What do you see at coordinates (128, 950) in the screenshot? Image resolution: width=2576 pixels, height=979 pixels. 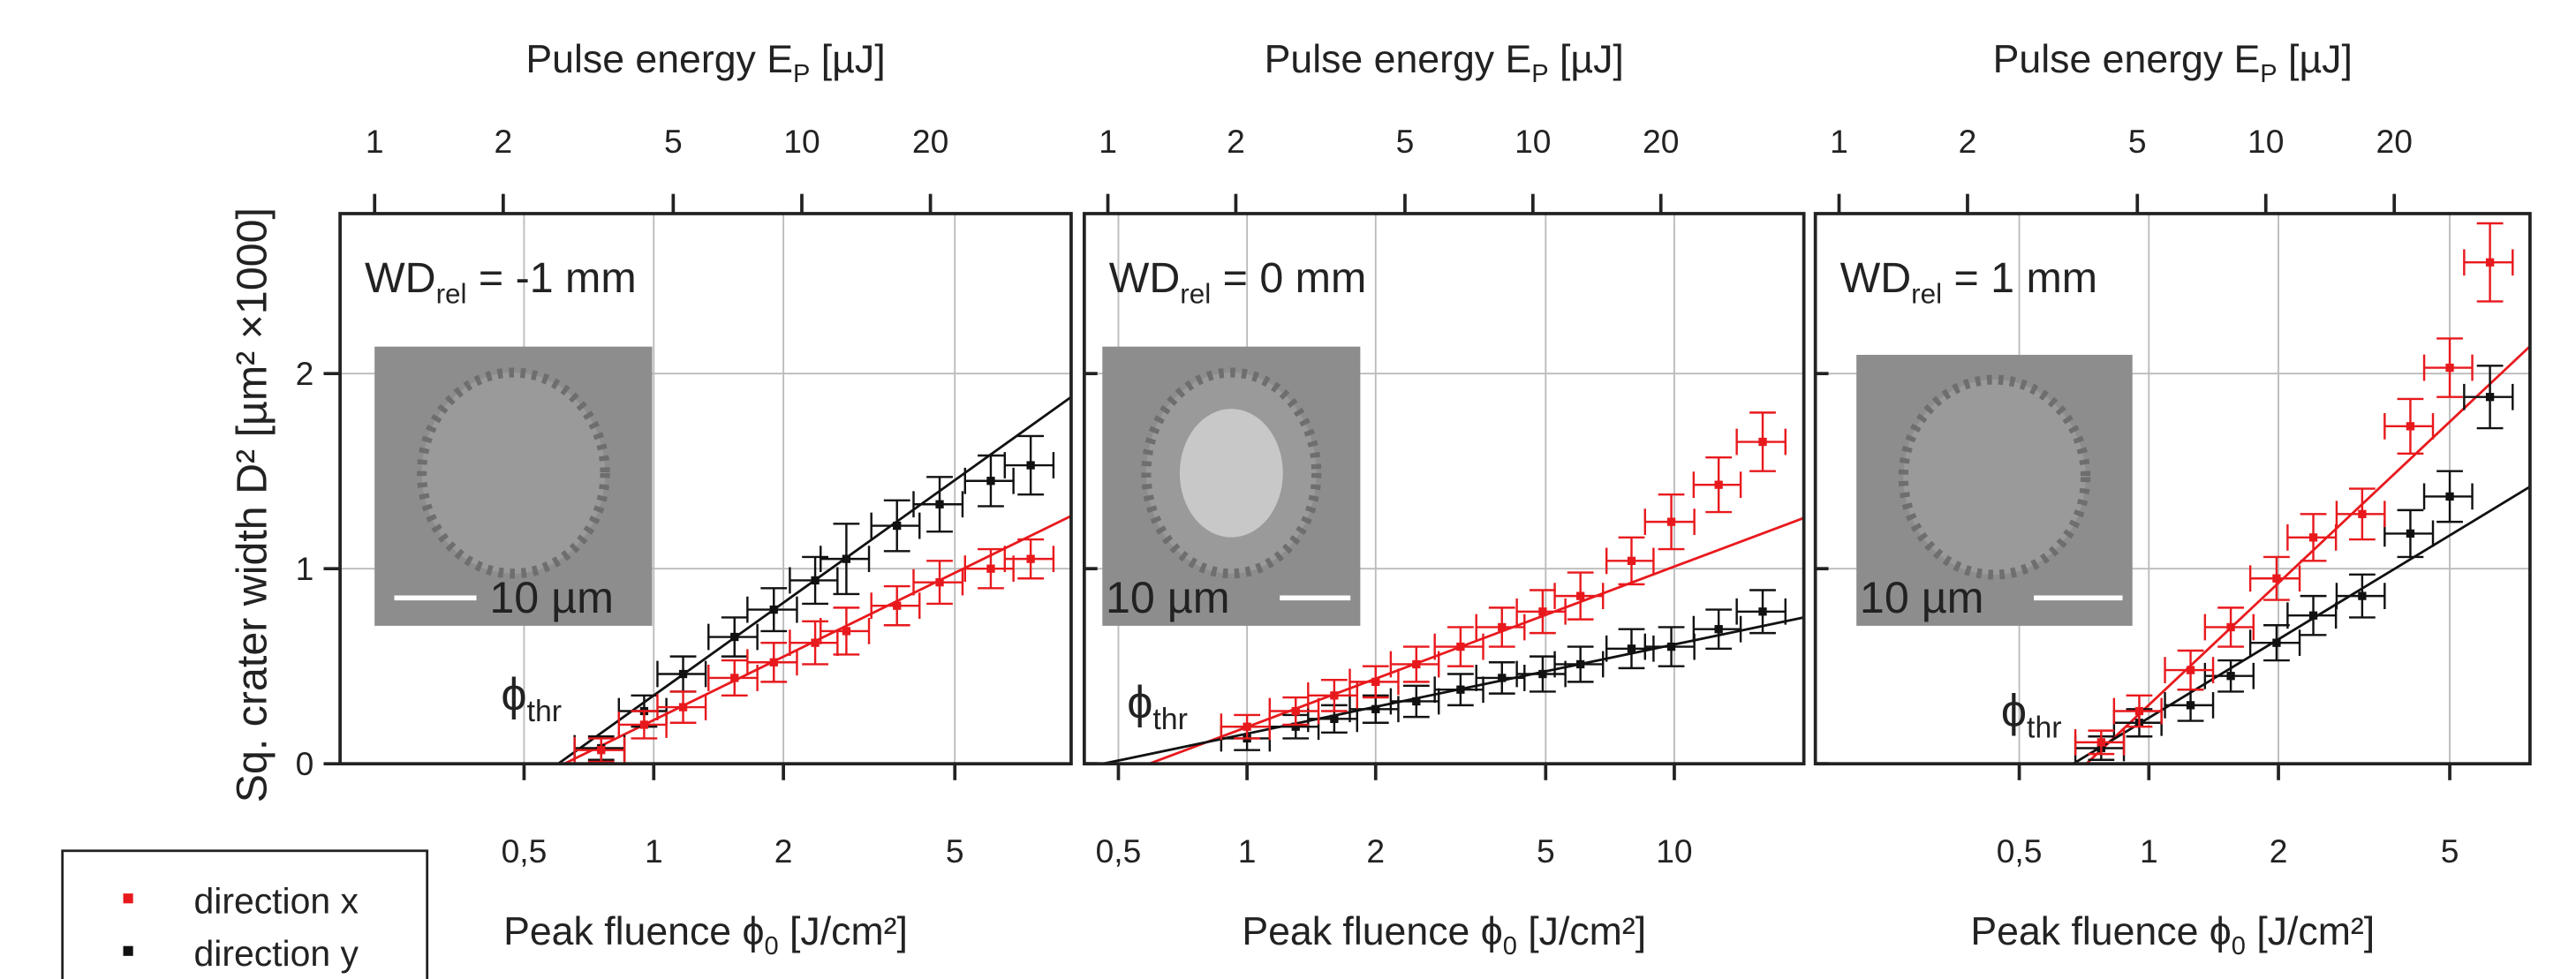 I see `legend-marker` at bounding box center [128, 950].